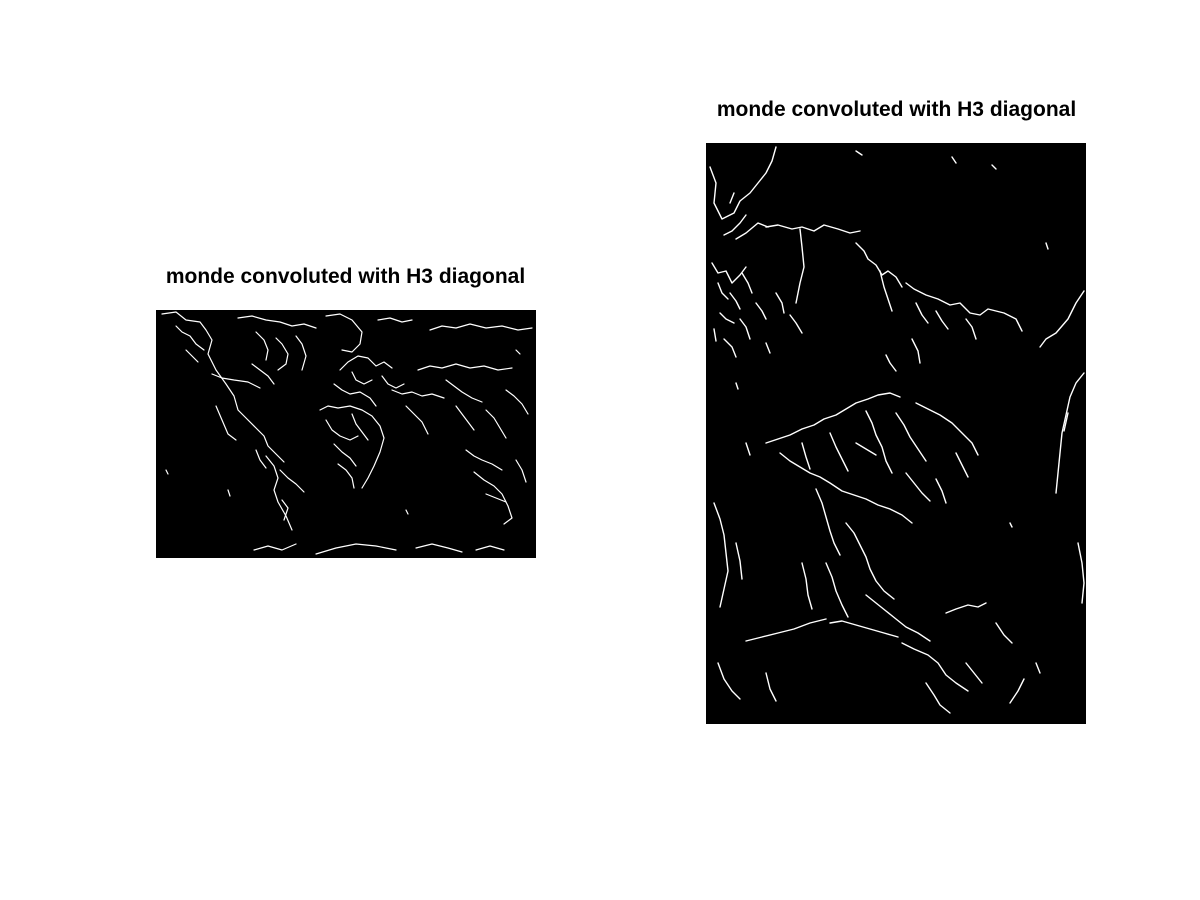 The width and height of the screenshot is (1200, 900). I want to click on right-panel-title: monde convoluted with H3 diagonal, so click(896, 109).